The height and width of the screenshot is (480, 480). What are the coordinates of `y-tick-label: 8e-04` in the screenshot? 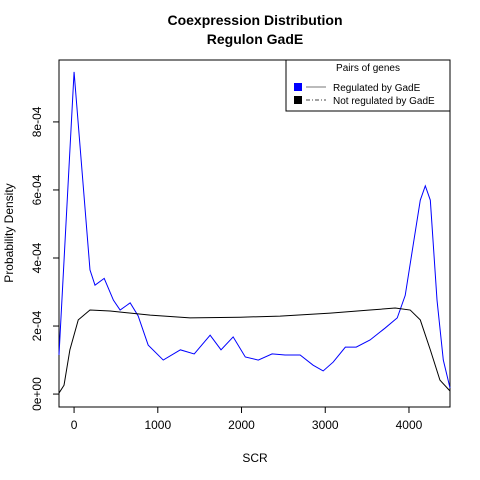 It's located at (37, 121).